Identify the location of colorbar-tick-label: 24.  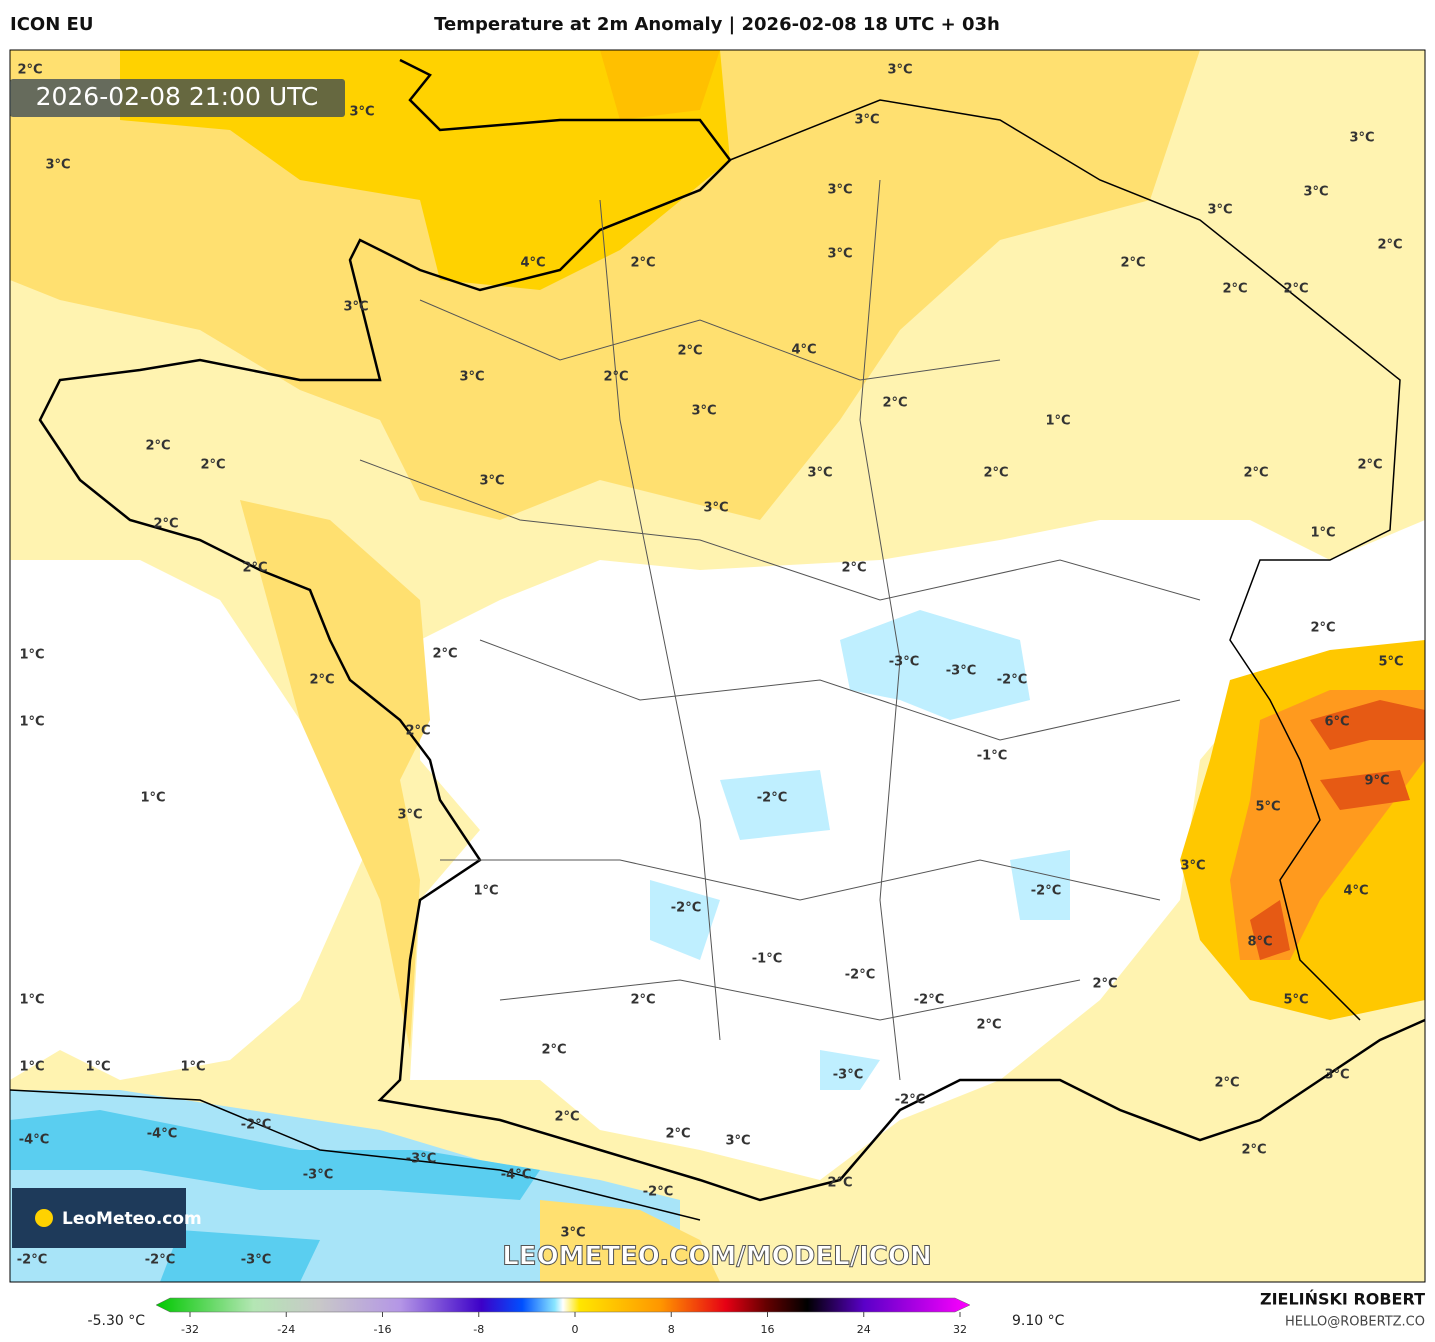
(864, 1329).